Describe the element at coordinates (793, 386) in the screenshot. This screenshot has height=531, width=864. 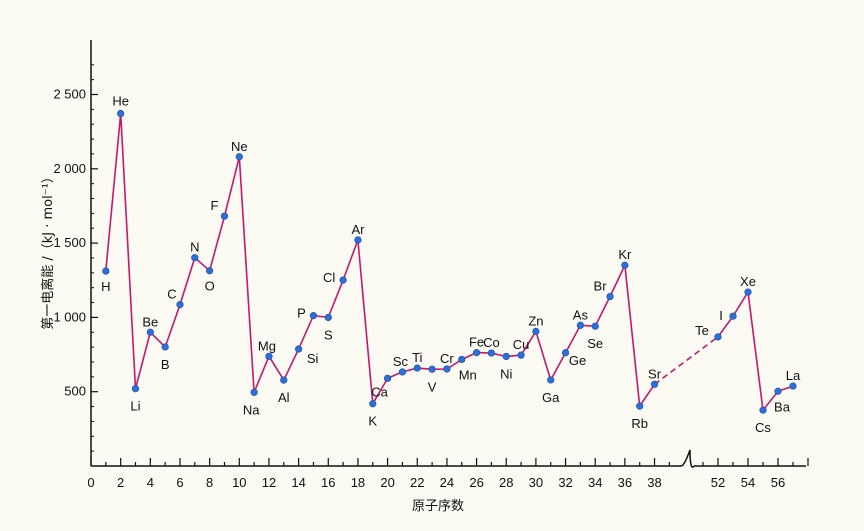
I see `point-La` at that location.